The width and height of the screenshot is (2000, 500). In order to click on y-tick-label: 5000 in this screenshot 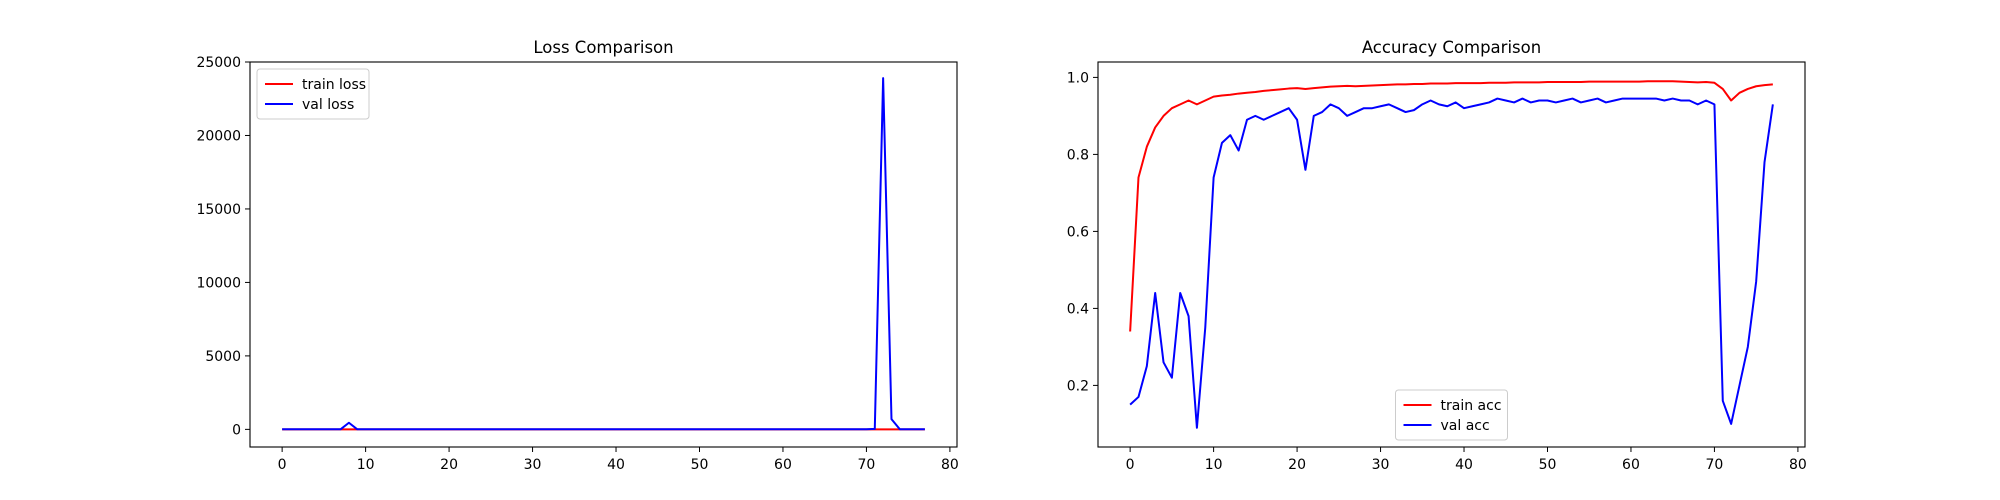, I will do `click(223, 357)`.